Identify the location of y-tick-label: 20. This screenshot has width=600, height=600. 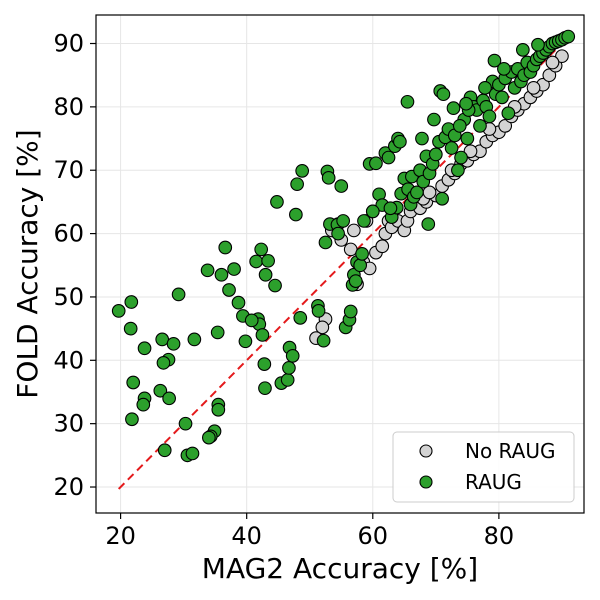
(68, 487).